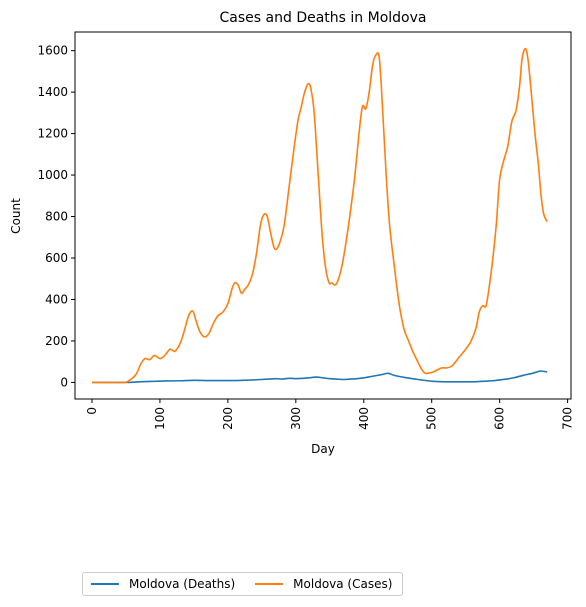 This screenshot has width=586, height=607. I want to click on legend-item-deaths: Moldova (Deaths), so click(163, 584).